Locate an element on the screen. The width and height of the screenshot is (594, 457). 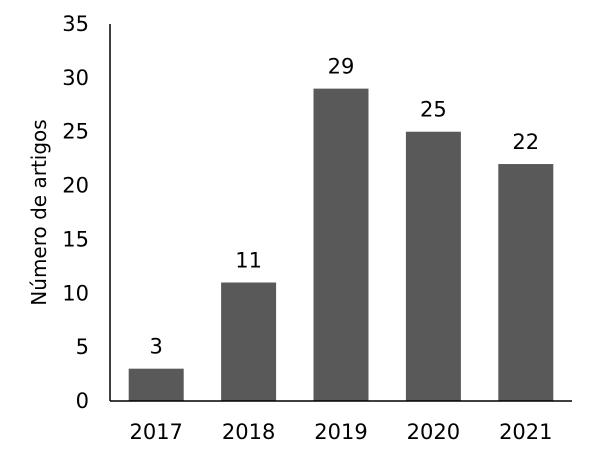
x-tick-label-2017: 2017 is located at coordinates (155, 432).